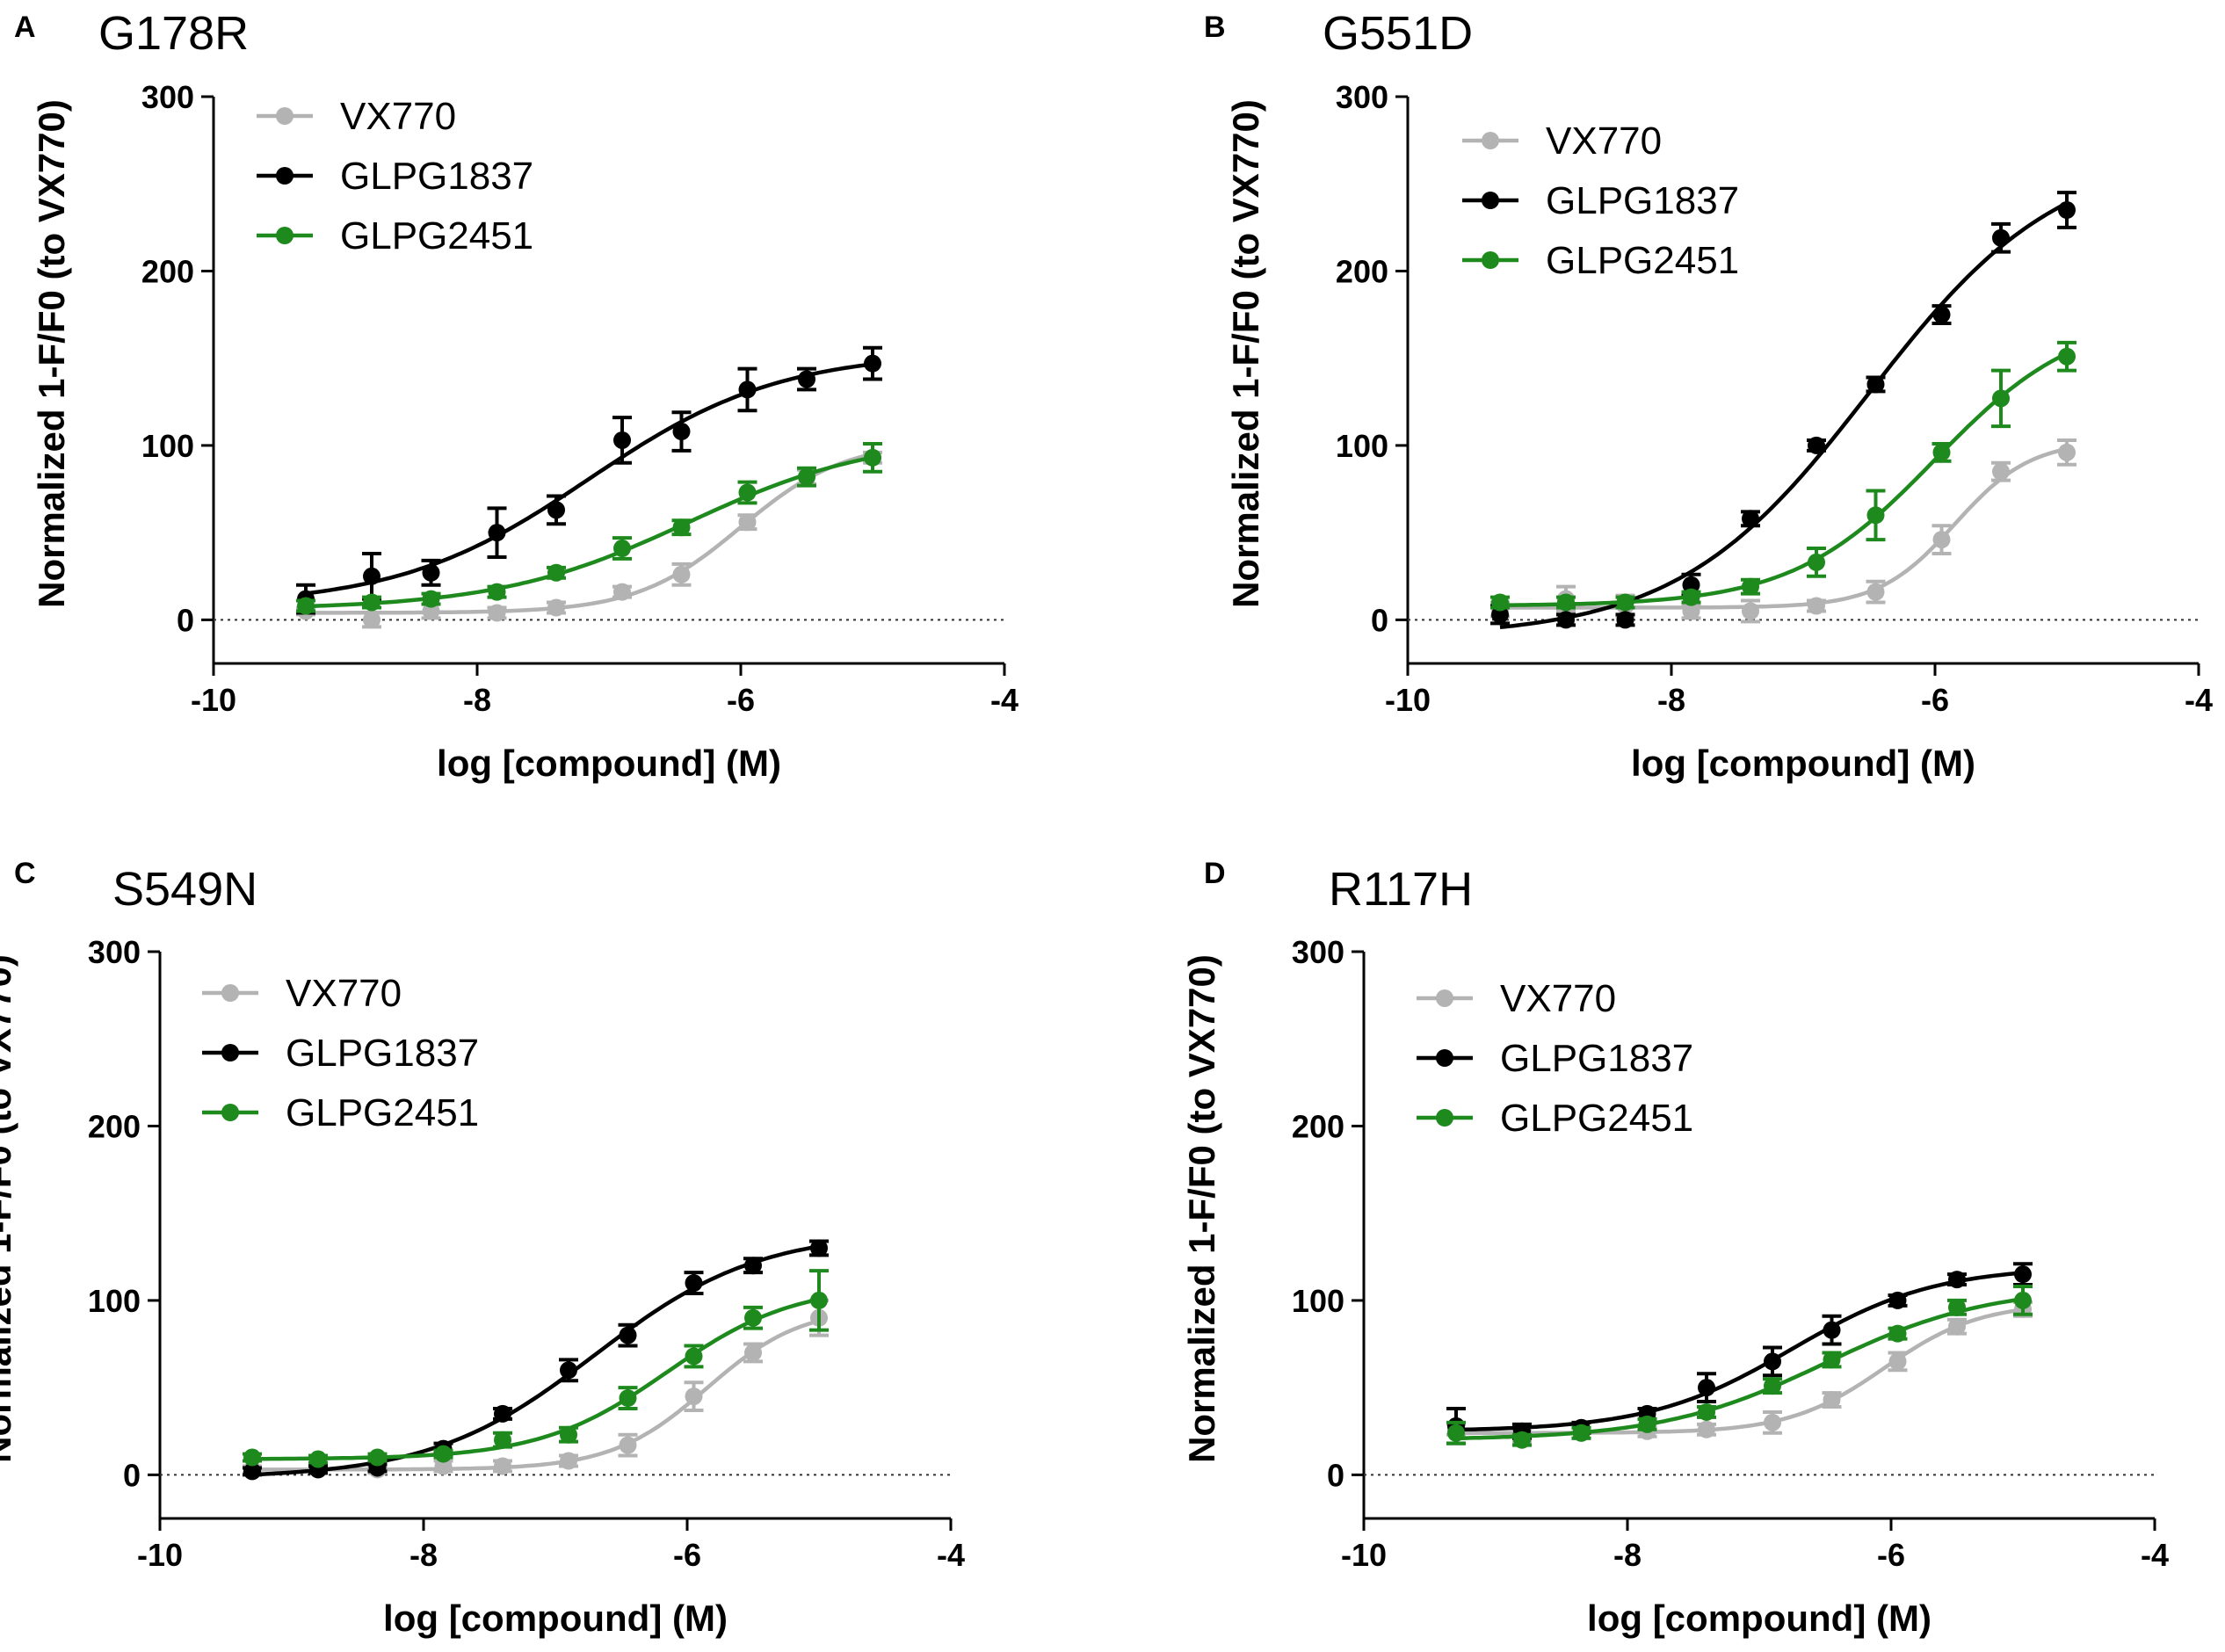 This screenshot has height=1652, width=2225. Describe the element at coordinates (115, 1126) in the screenshot. I see `y-tick-label: 200` at that location.